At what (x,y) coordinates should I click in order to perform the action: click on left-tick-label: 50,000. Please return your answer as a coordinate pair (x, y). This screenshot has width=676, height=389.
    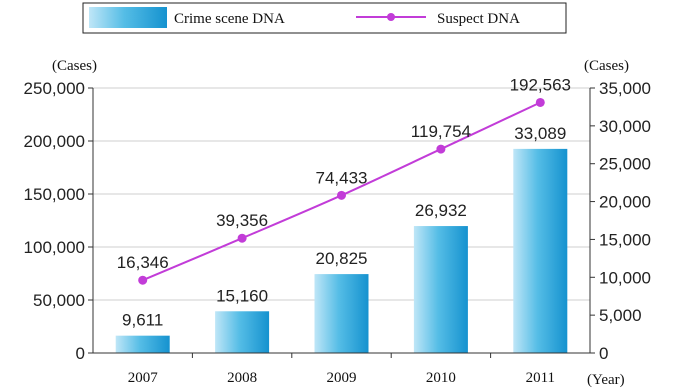
    Looking at the image, I should click on (59, 300).